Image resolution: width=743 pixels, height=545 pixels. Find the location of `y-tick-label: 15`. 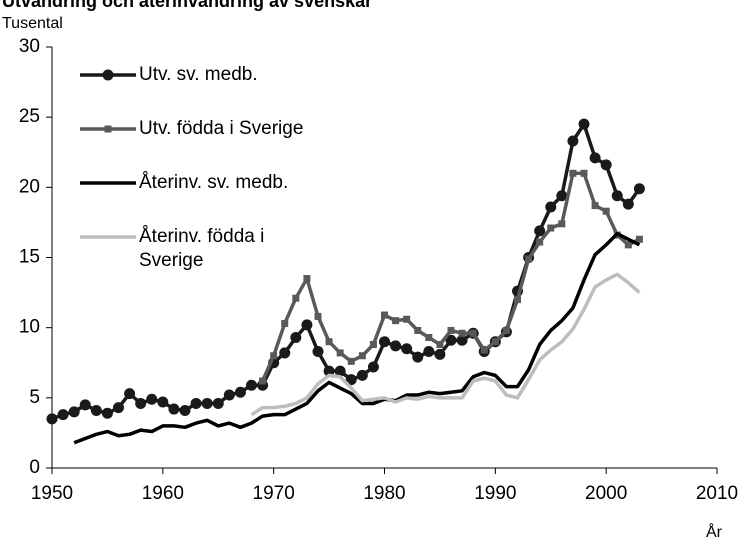

y-tick-label: 15 is located at coordinates (29, 257).